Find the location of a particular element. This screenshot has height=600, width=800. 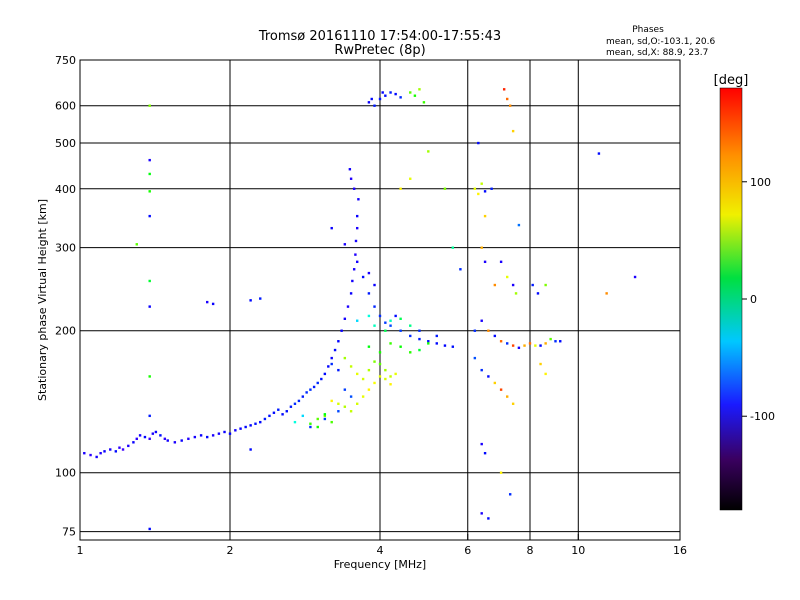

chart-title: Tromsø 20161110 17:54:00-17:55:43 is located at coordinates (379, 36).